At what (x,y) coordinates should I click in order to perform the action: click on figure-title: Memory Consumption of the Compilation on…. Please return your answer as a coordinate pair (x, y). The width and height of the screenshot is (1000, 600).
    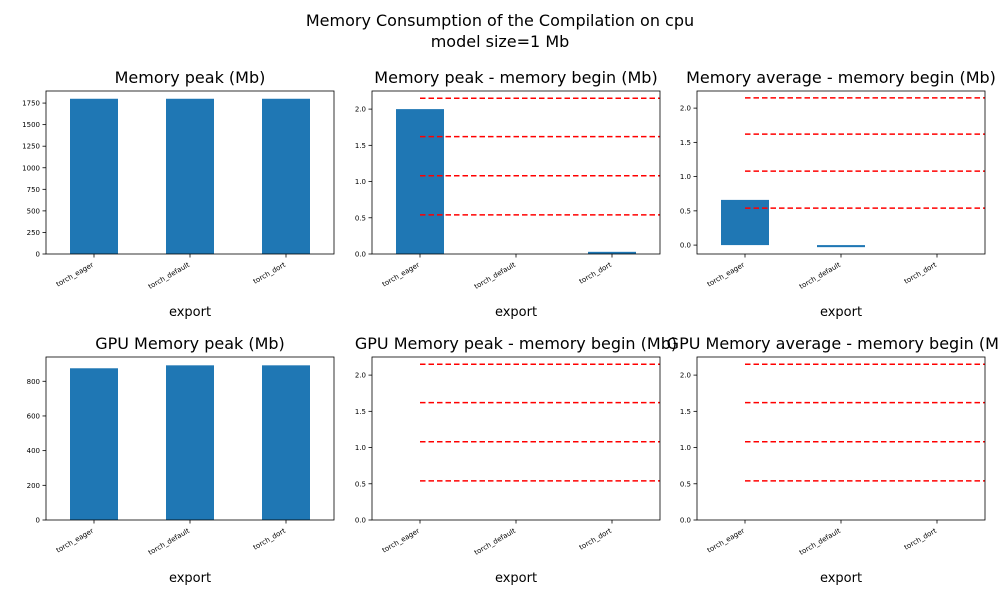
    Looking at the image, I should click on (500, 20).